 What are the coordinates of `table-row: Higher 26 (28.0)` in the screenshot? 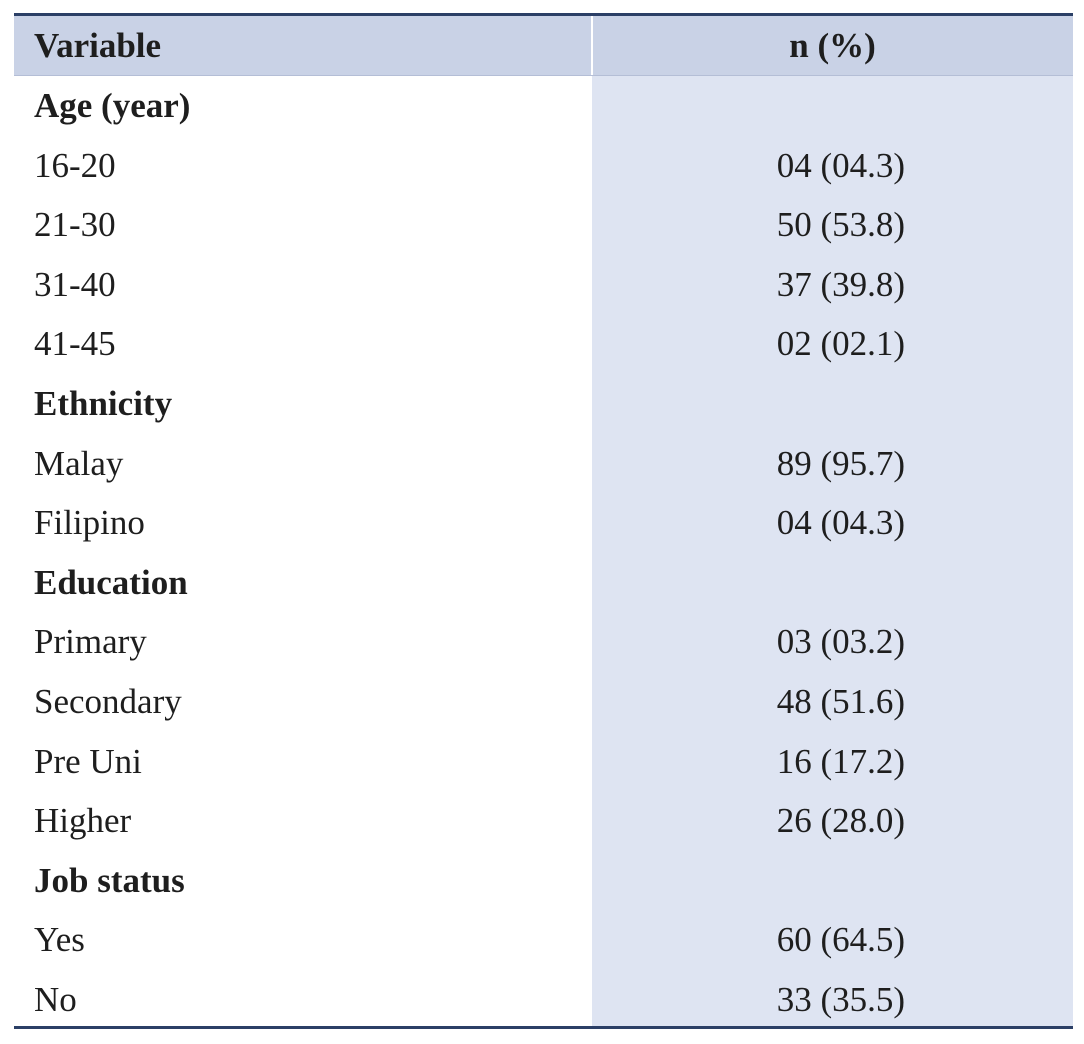 It's located at (543, 821).